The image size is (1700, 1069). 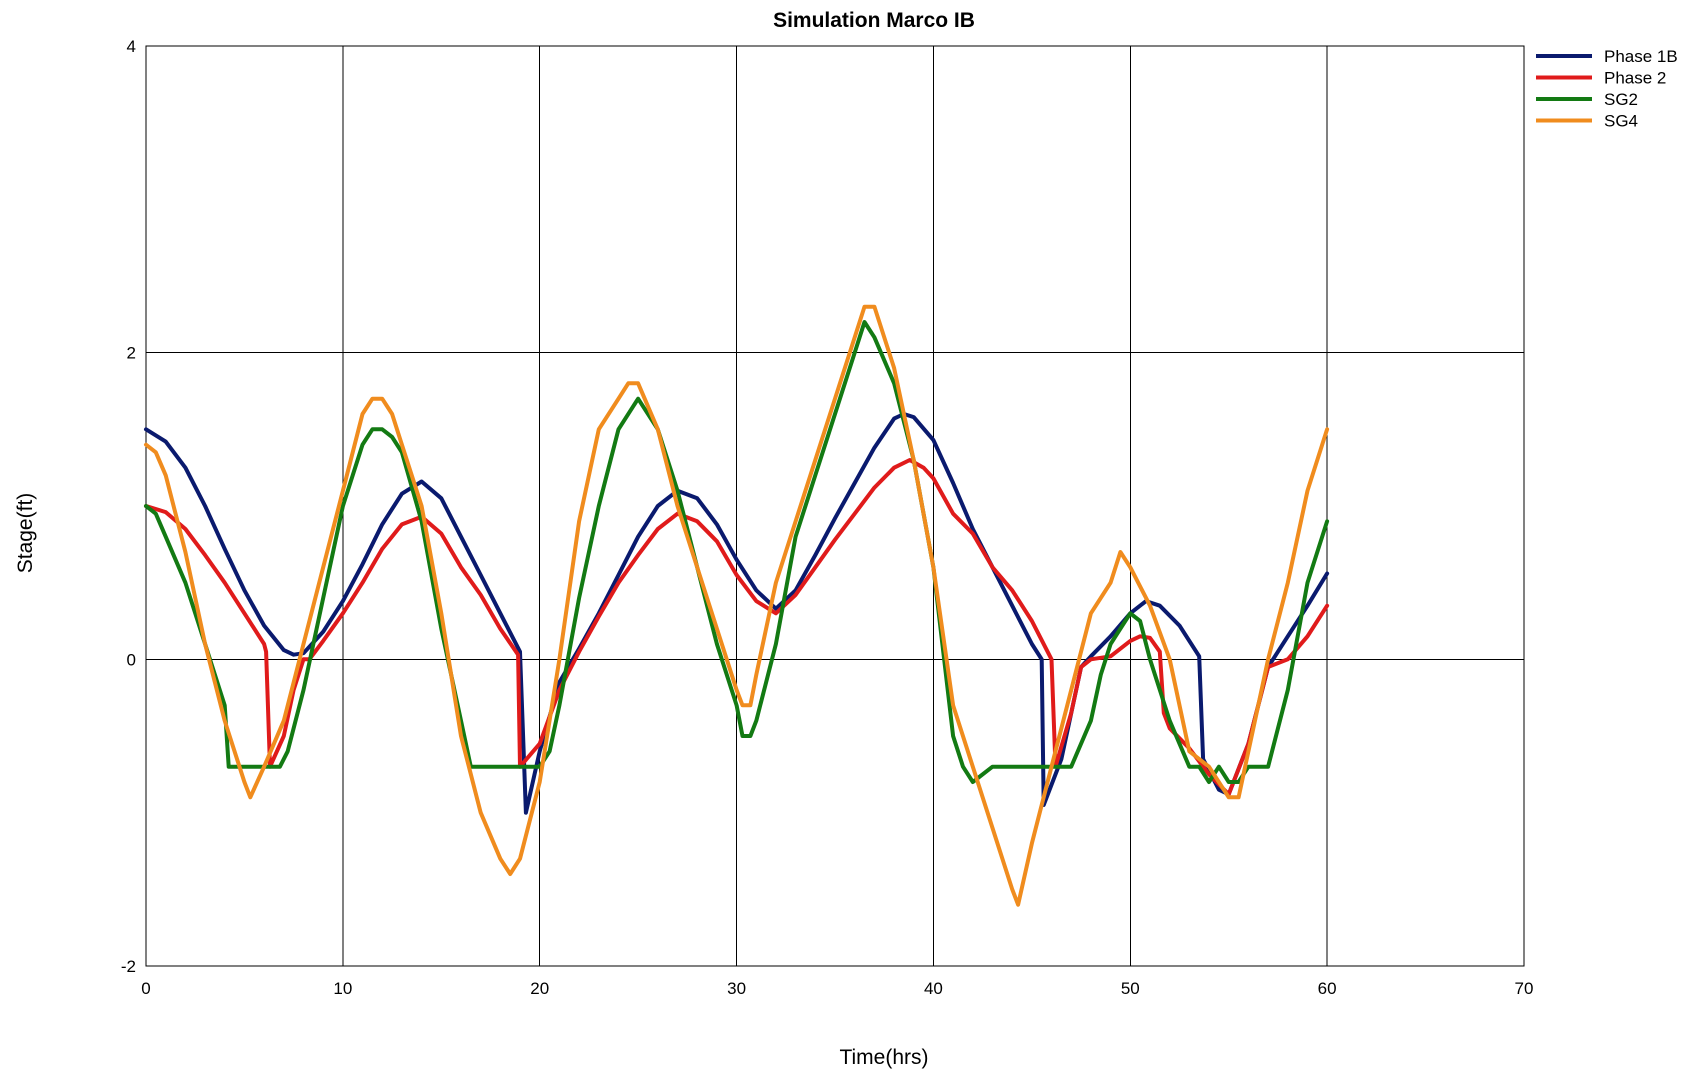 What do you see at coordinates (1587, 121) in the screenshot?
I see `legend-item: SG4` at bounding box center [1587, 121].